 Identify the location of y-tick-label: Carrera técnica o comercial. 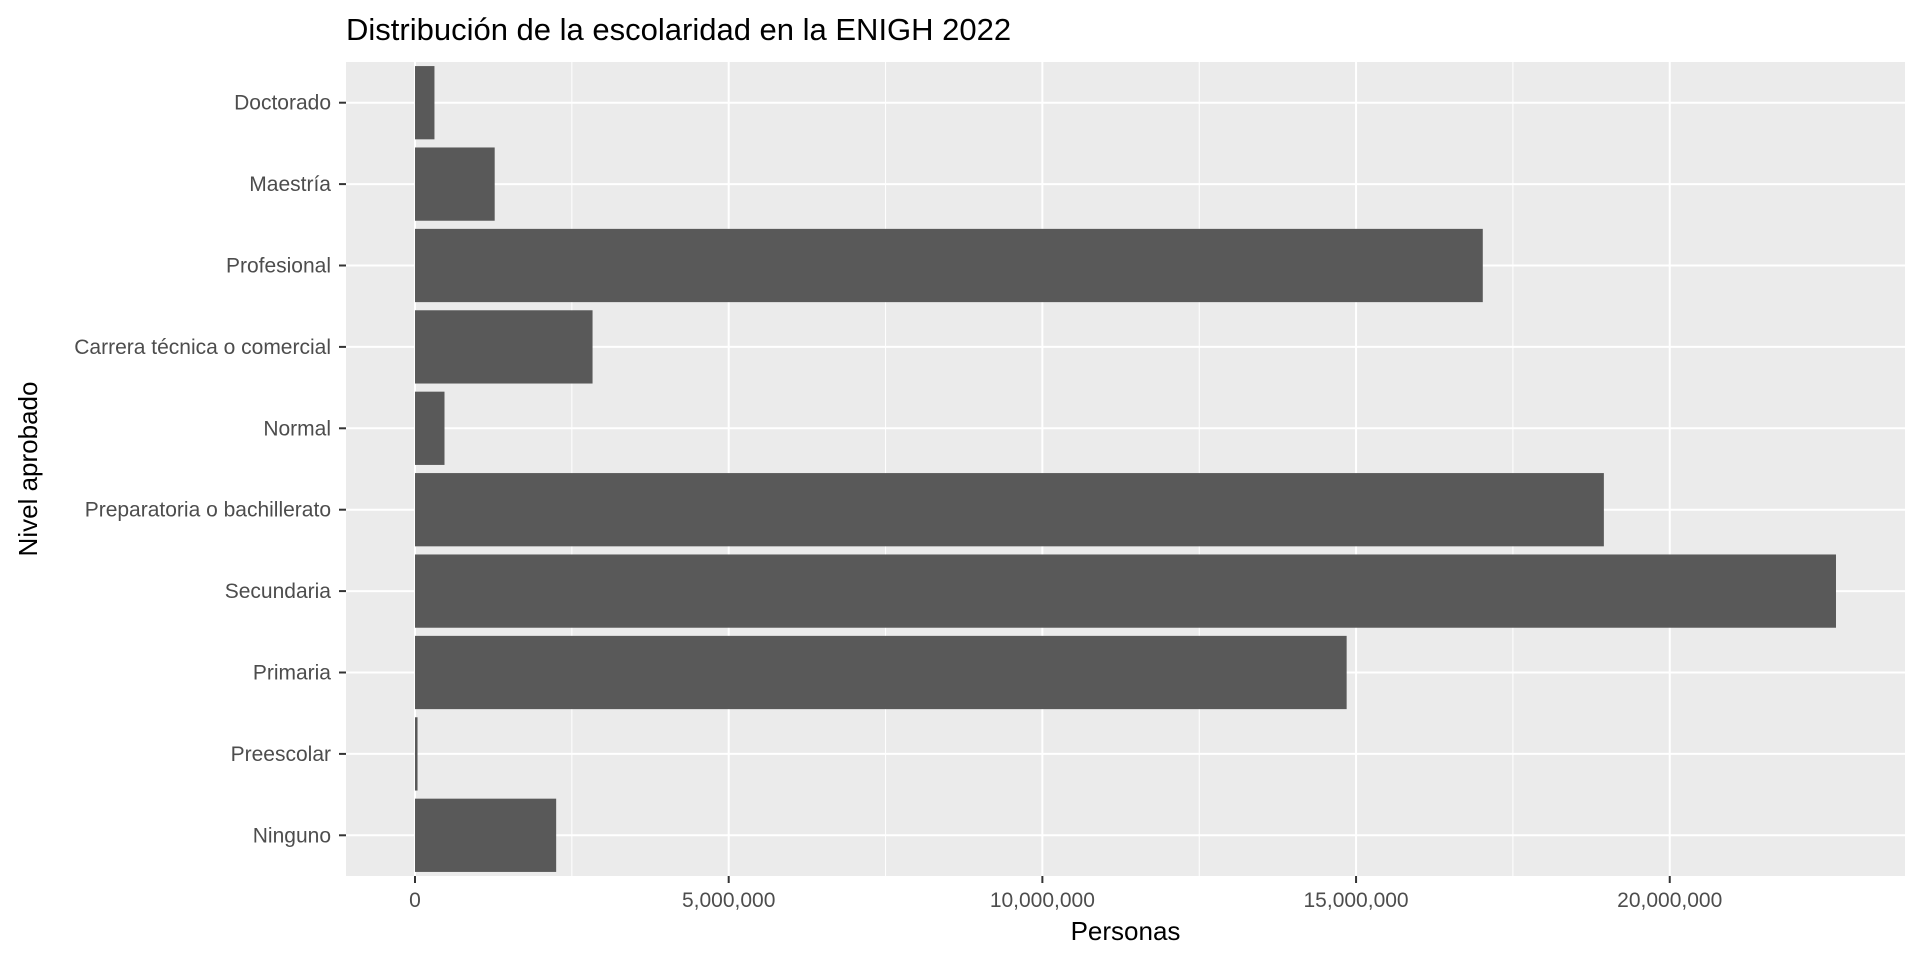
(202, 347).